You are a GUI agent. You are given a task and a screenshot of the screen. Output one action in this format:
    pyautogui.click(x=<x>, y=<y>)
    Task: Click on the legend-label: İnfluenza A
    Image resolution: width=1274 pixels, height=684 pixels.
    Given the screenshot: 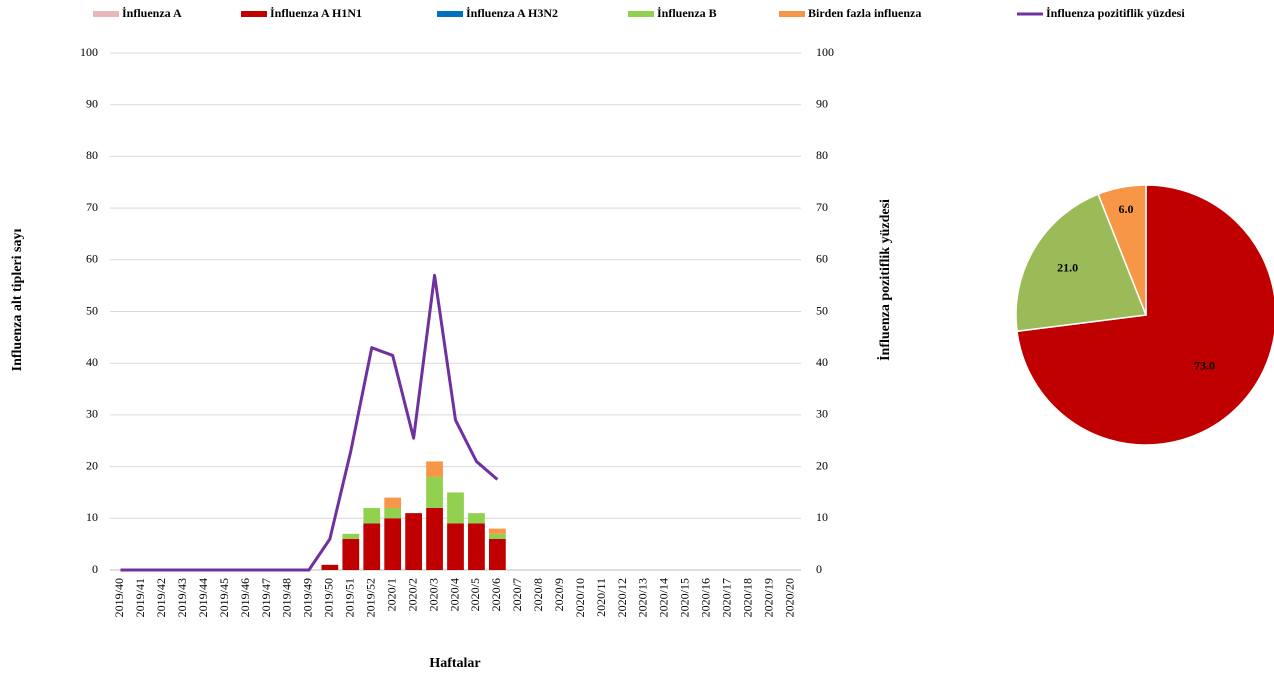 What is the action you would take?
    pyautogui.click(x=152, y=13)
    